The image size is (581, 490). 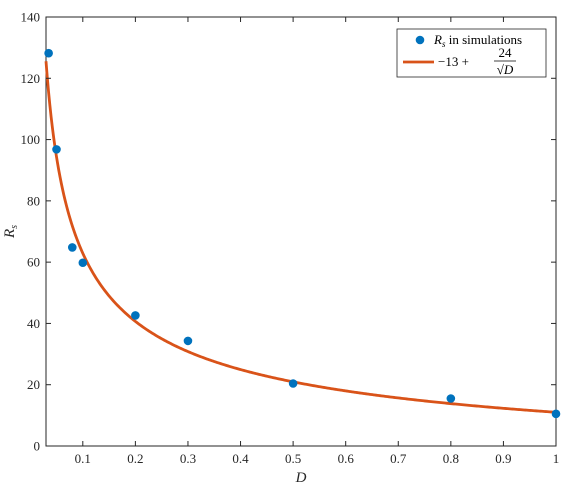 I want to click on x-tick-label: 1, so click(x=556, y=458).